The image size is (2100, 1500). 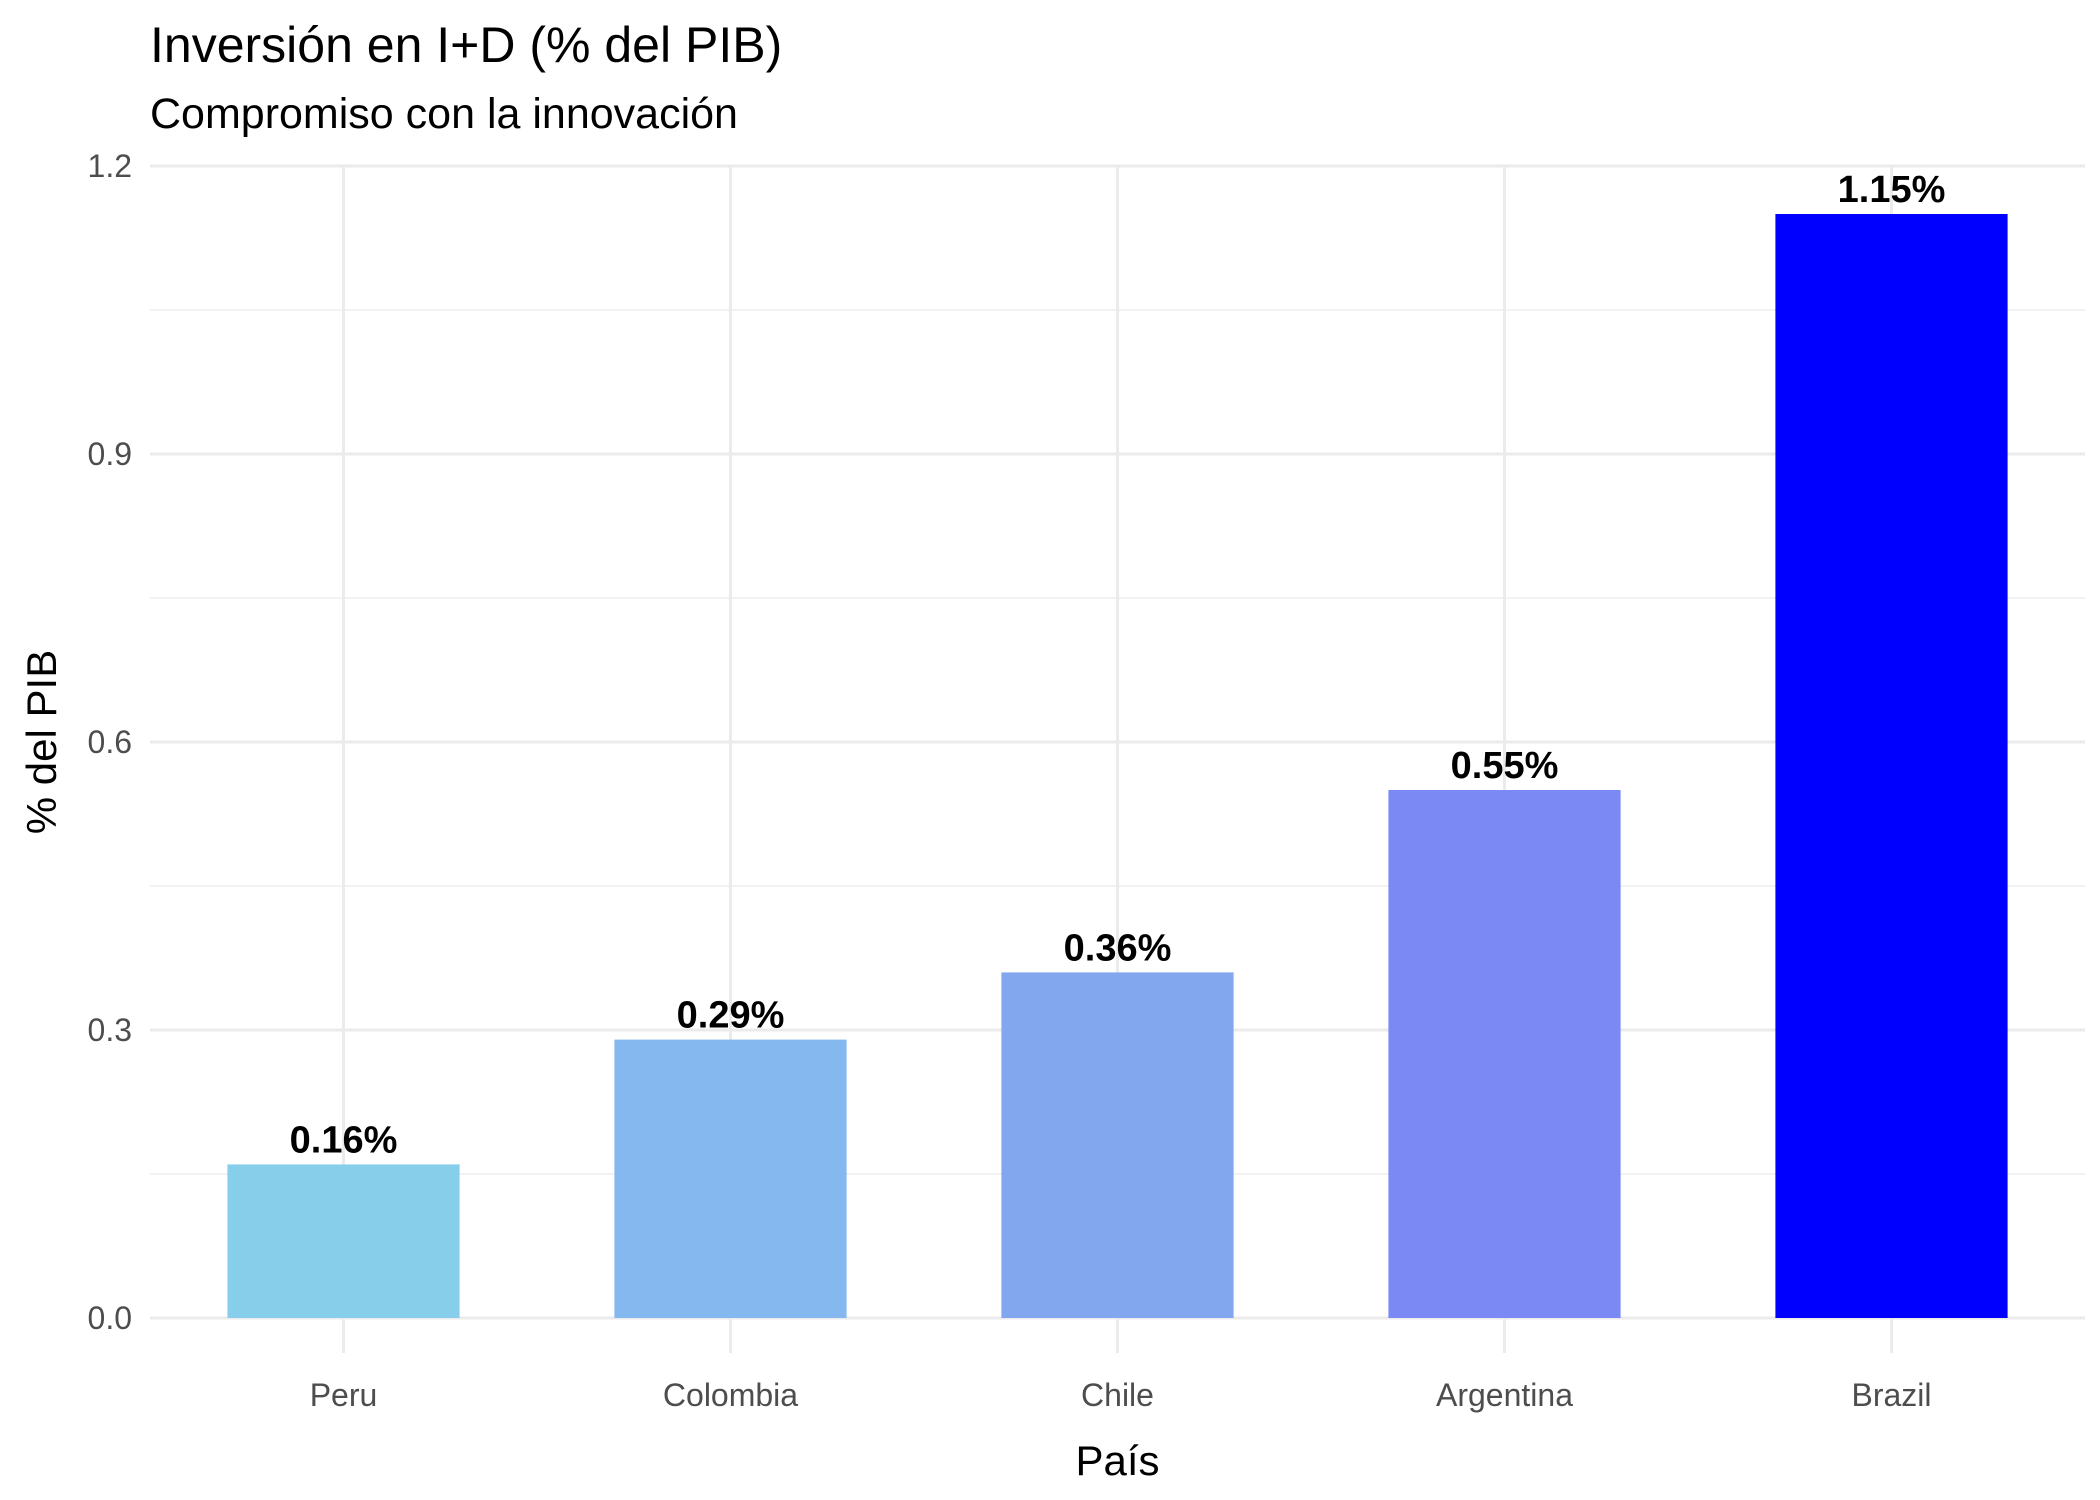 What do you see at coordinates (110, 1030) in the screenshot?
I see `y-tick-label: 0.3` at bounding box center [110, 1030].